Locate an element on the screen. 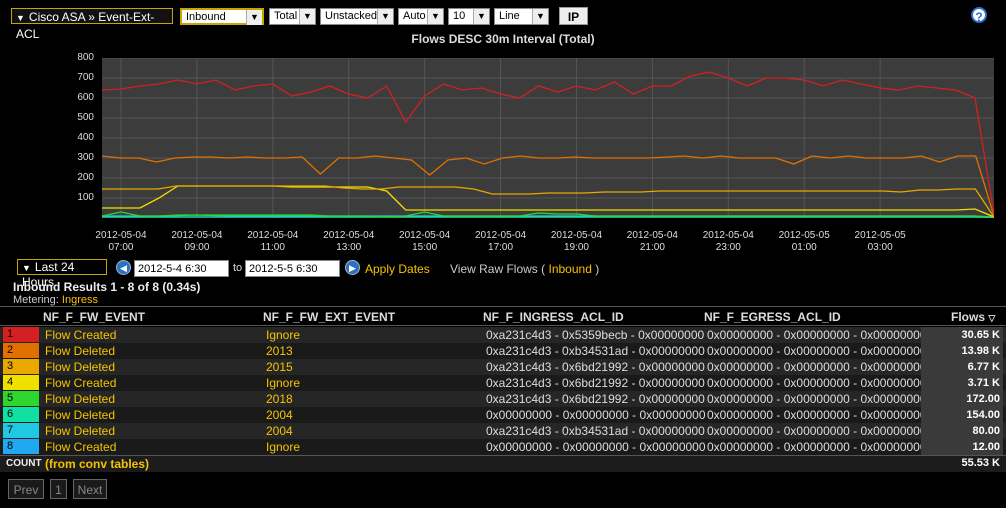 The width and height of the screenshot is (1006, 508). x-tick-label: 2012-05-05 01:00 is located at coordinates (804, 242).